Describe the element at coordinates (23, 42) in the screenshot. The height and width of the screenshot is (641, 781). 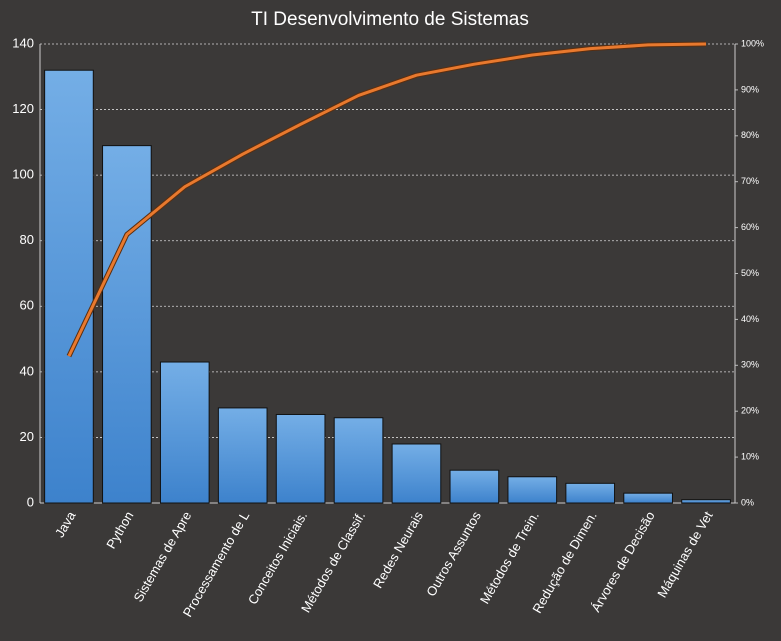
I see `y-tick-label: 140` at that location.